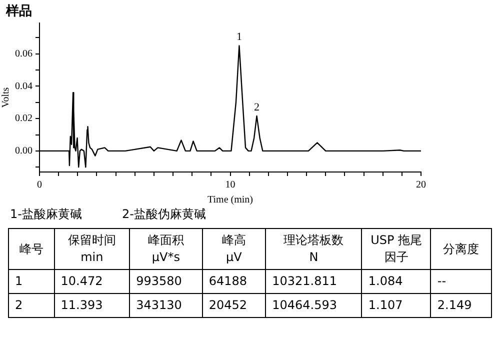  I want to click on text: 343130, so click(159, 305).